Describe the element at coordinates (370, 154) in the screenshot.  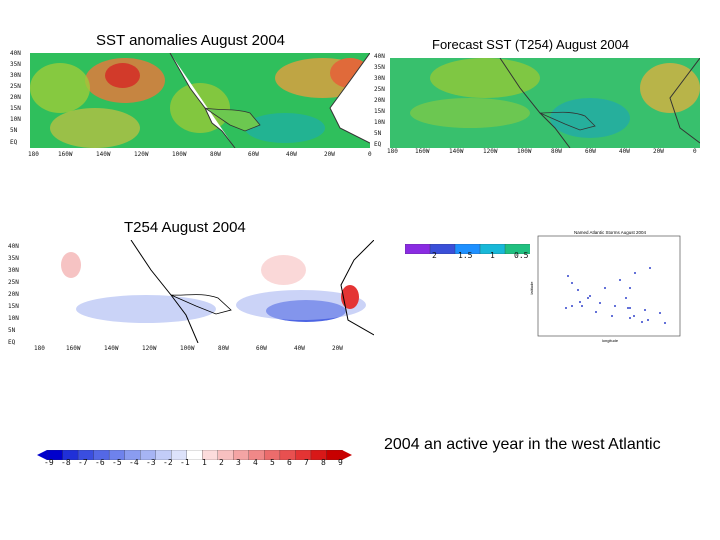
I see `lon-label: 0` at that location.